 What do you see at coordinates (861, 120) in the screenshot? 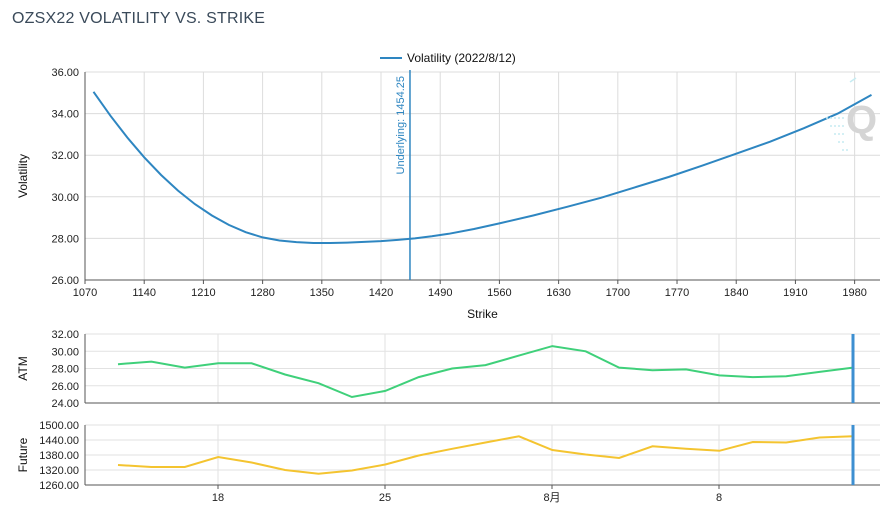
I see `svg-text: Q` at bounding box center [861, 120].